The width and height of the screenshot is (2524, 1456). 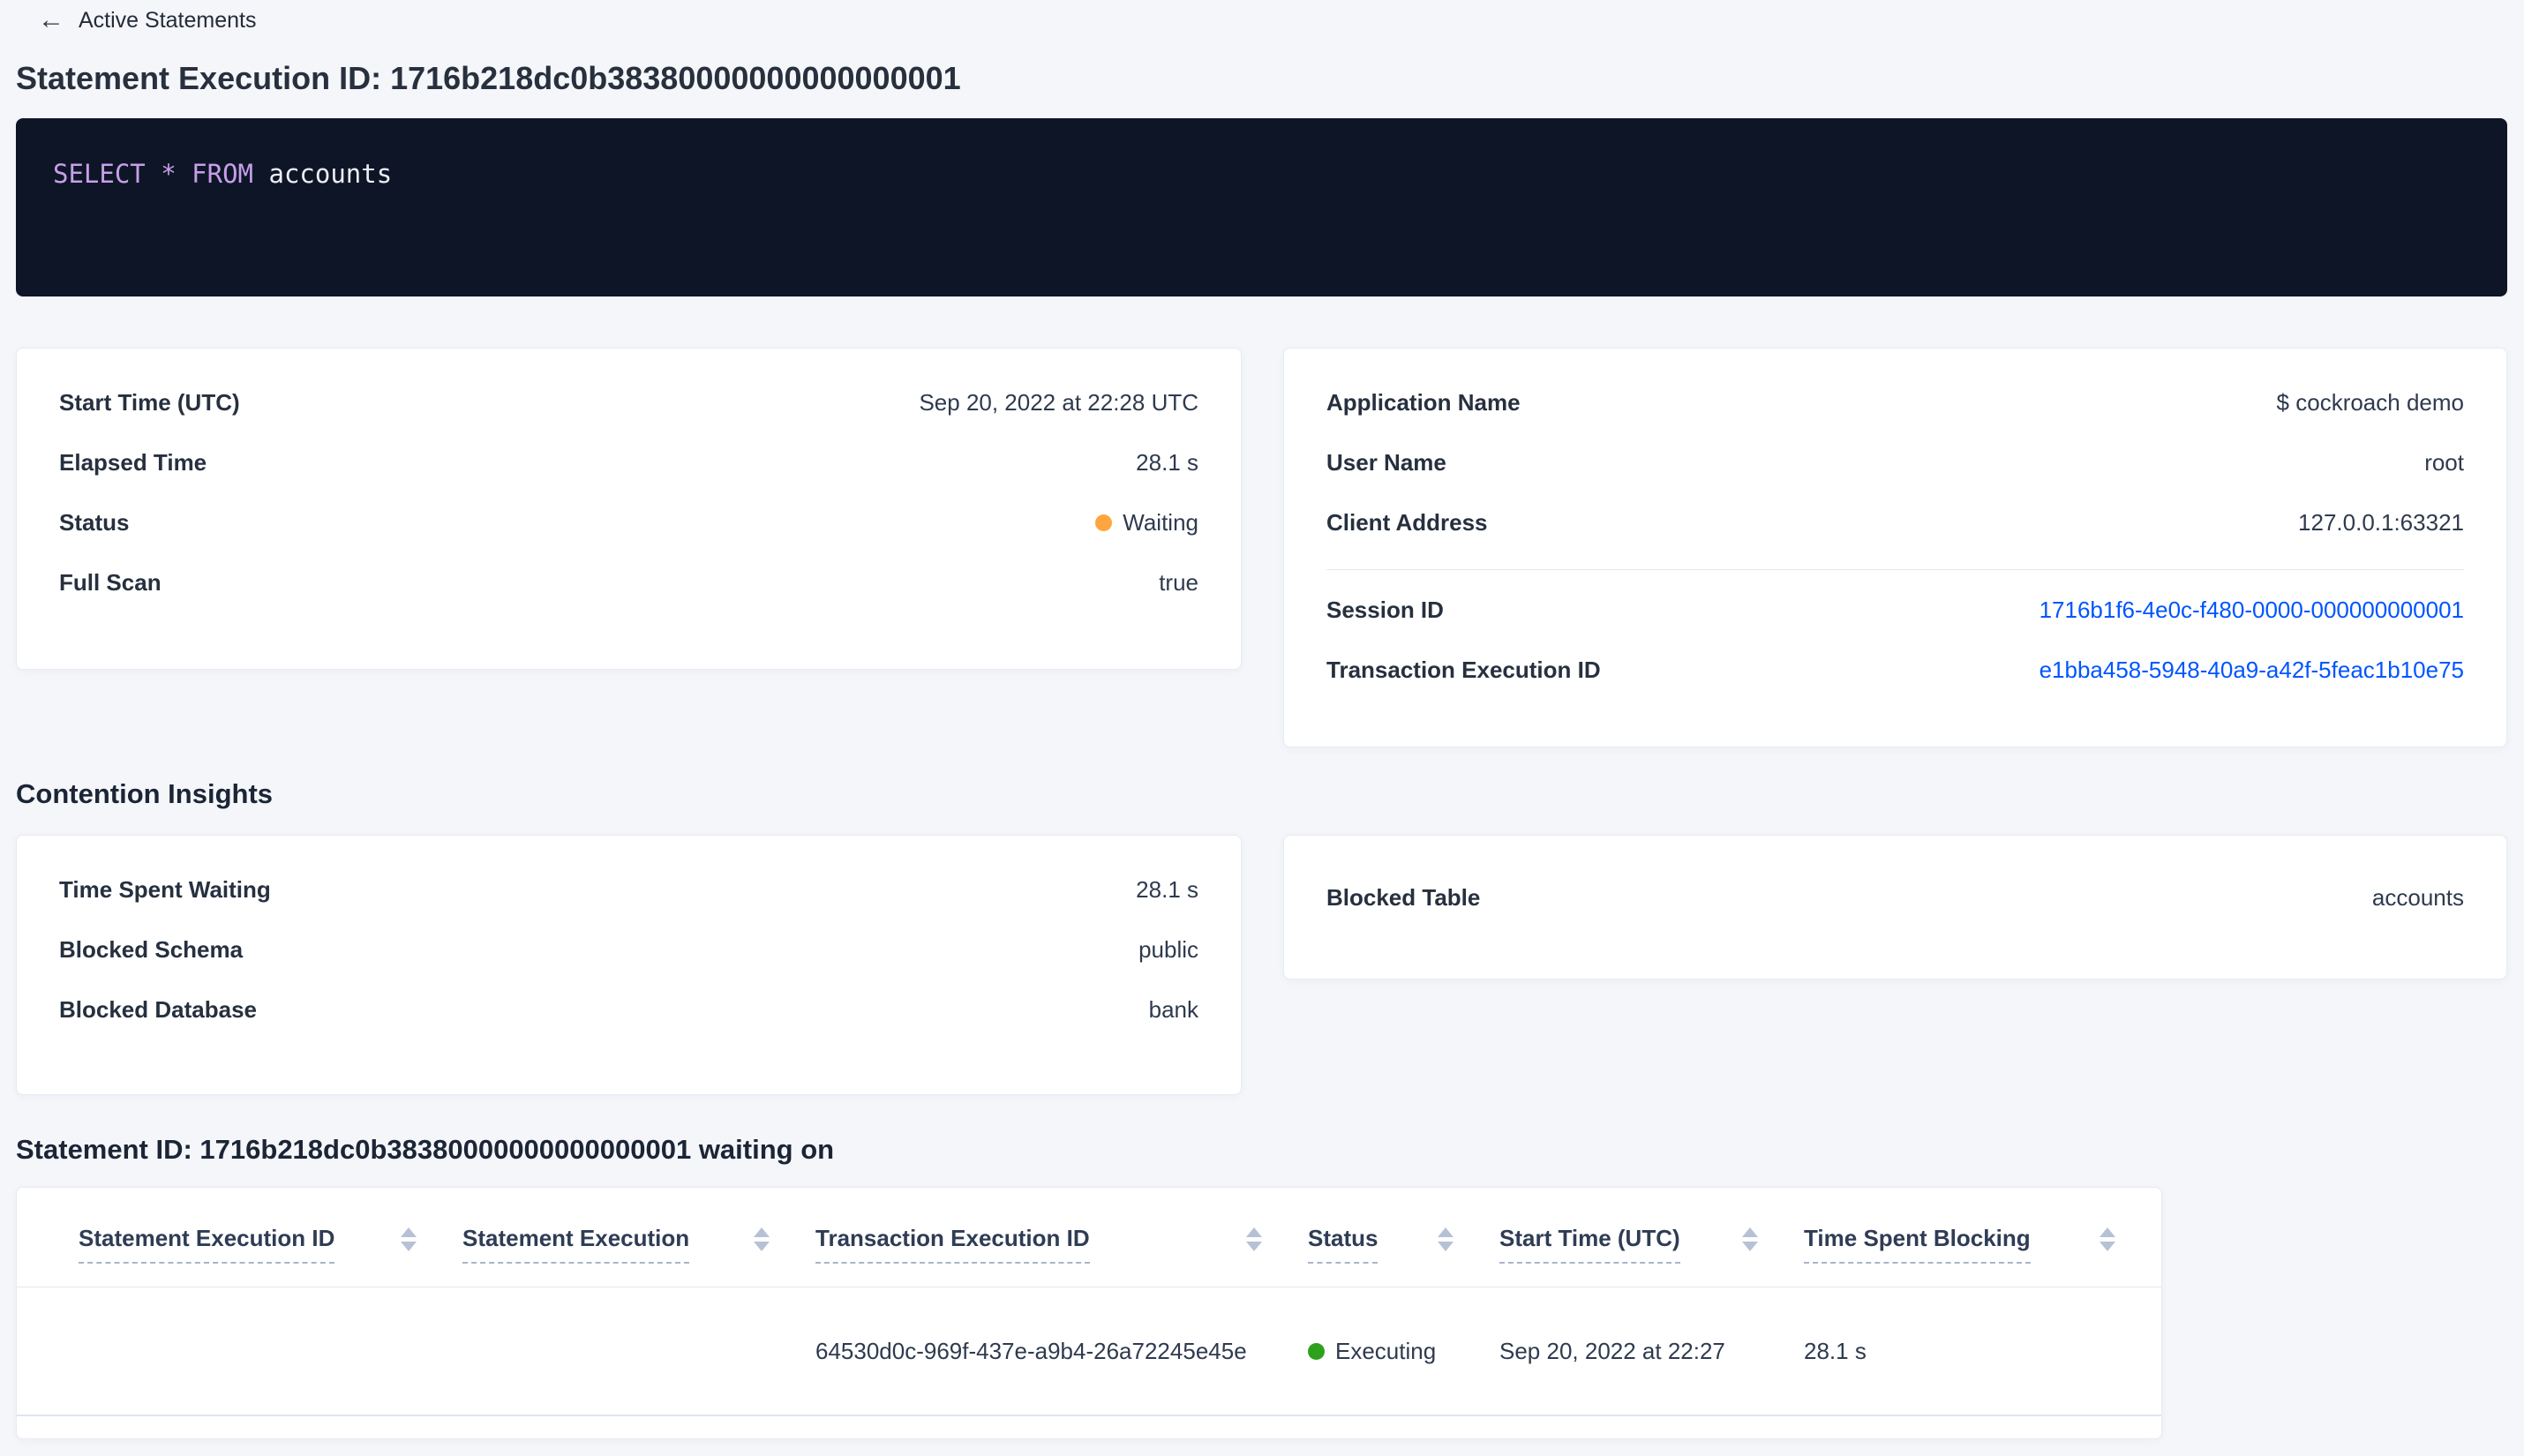 I want to click on row-value: public, so click(x=1168, y=949).